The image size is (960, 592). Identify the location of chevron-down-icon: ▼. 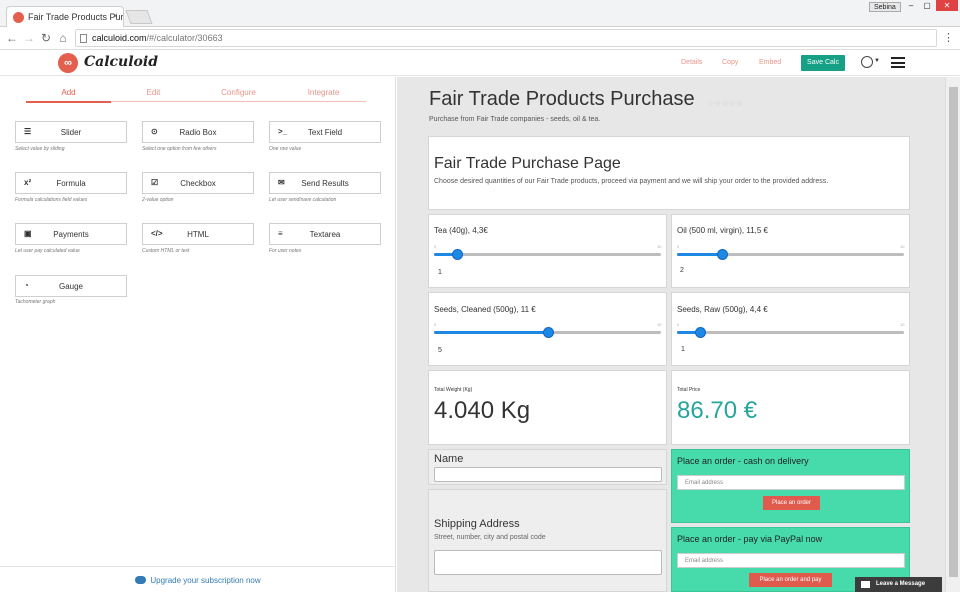
(877, 61).